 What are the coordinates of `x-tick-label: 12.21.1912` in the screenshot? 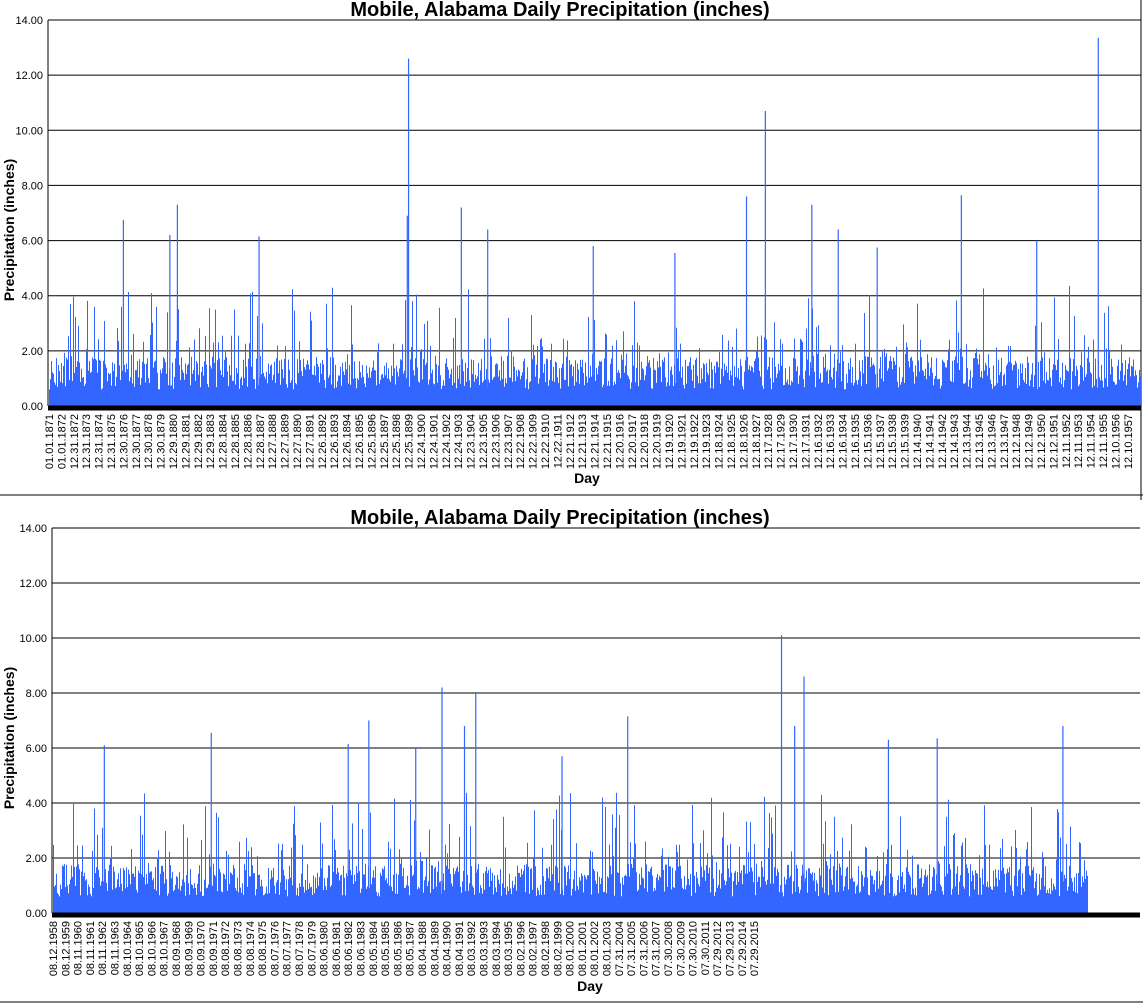 It's located at (571, 441).